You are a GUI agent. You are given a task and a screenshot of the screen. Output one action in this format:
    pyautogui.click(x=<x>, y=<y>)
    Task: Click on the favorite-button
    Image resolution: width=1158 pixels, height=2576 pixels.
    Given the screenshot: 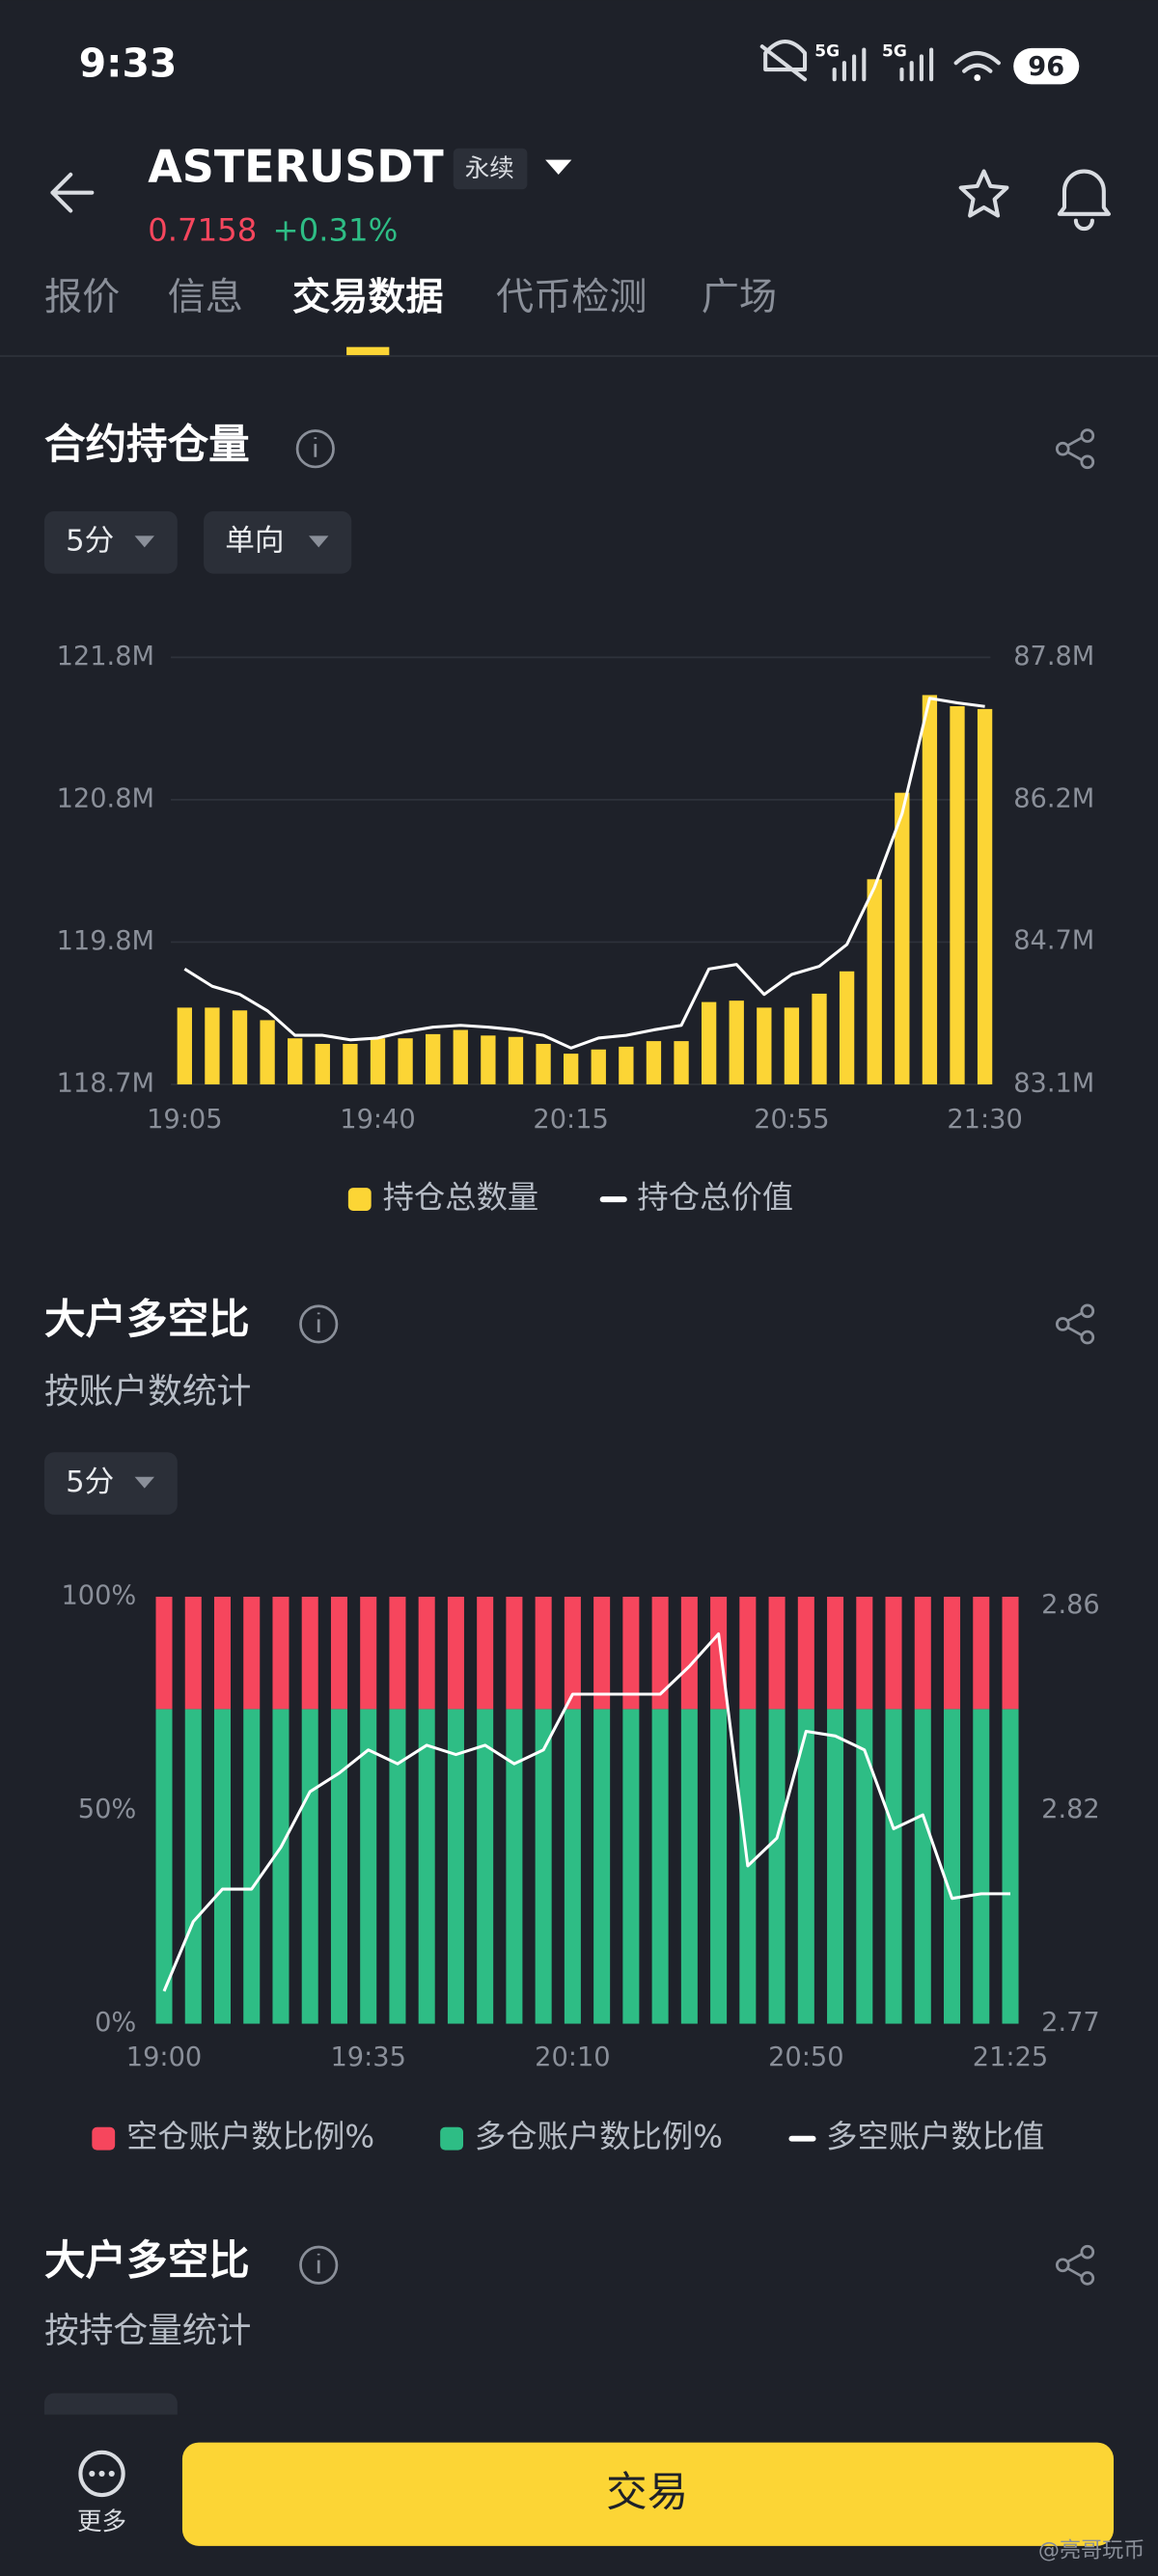 What is the action you would take?
    pyautogui.click(x=983, y=193)
    